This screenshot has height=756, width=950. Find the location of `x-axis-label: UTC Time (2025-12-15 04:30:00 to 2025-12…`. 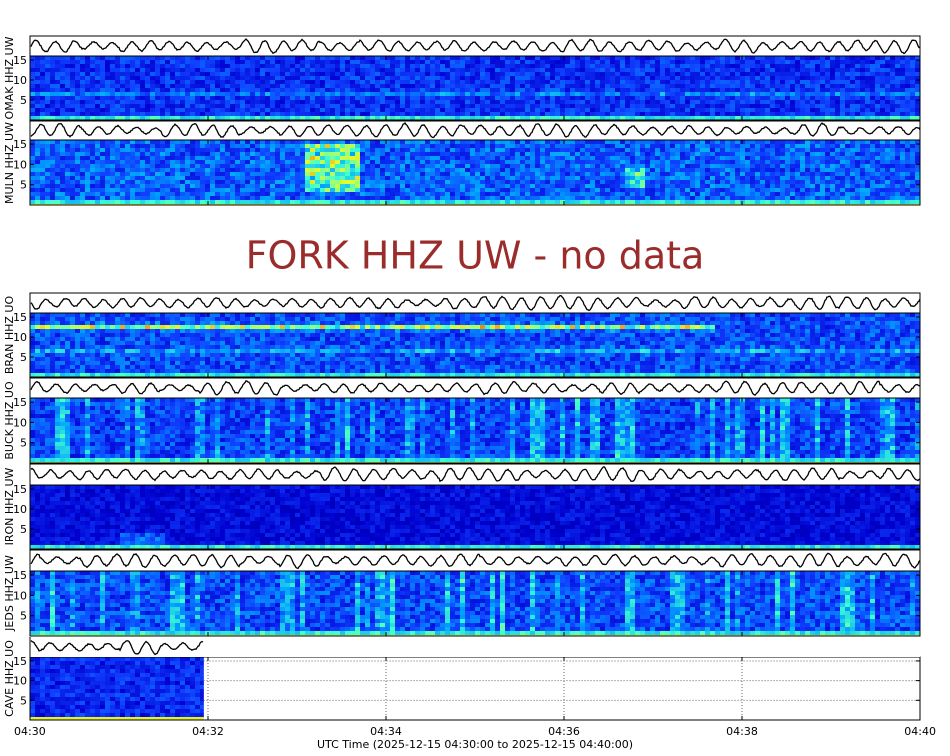

x-axis-label: UTC Time (2025-12-15 04:30:00 to 2025-12… is located at coordinates (475, 744).